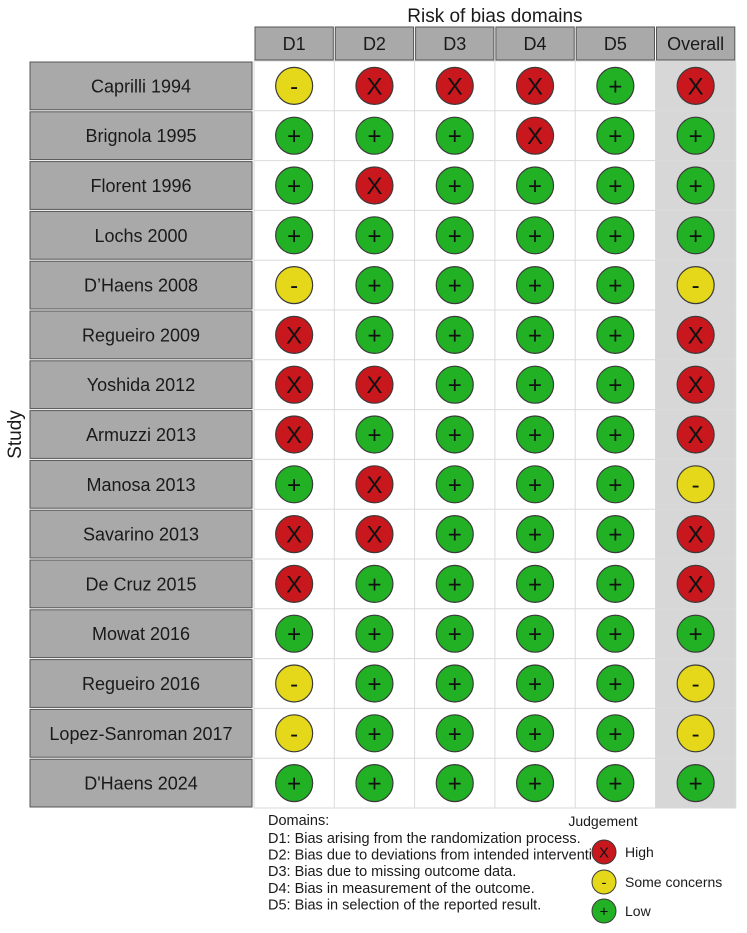 This screenshot has height=933, width=747. What do you see at coordinates (141, 86) in the screenshot?
I see `study-label: Caprilli 1994` at bounding box center [141, 86].